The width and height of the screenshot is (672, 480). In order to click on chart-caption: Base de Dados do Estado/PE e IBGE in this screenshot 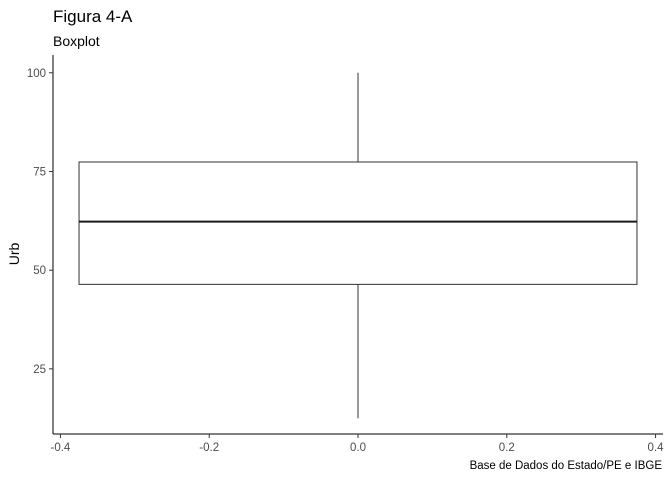, I will do `click(565, 466)`.